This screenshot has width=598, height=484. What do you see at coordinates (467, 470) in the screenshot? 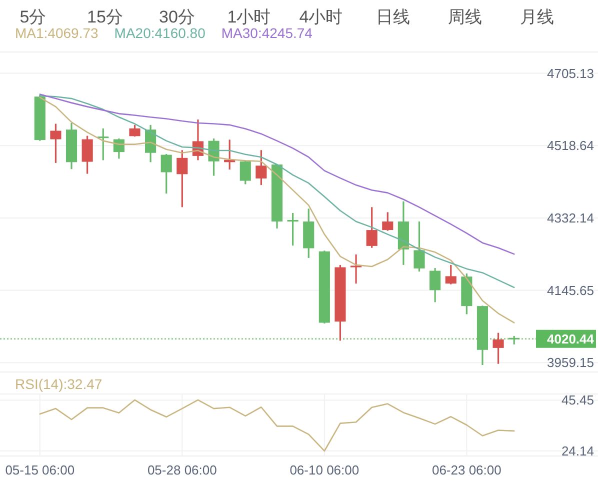
I see `x-tick-label: 06-23 06:00` at bounding box center [467, 470].